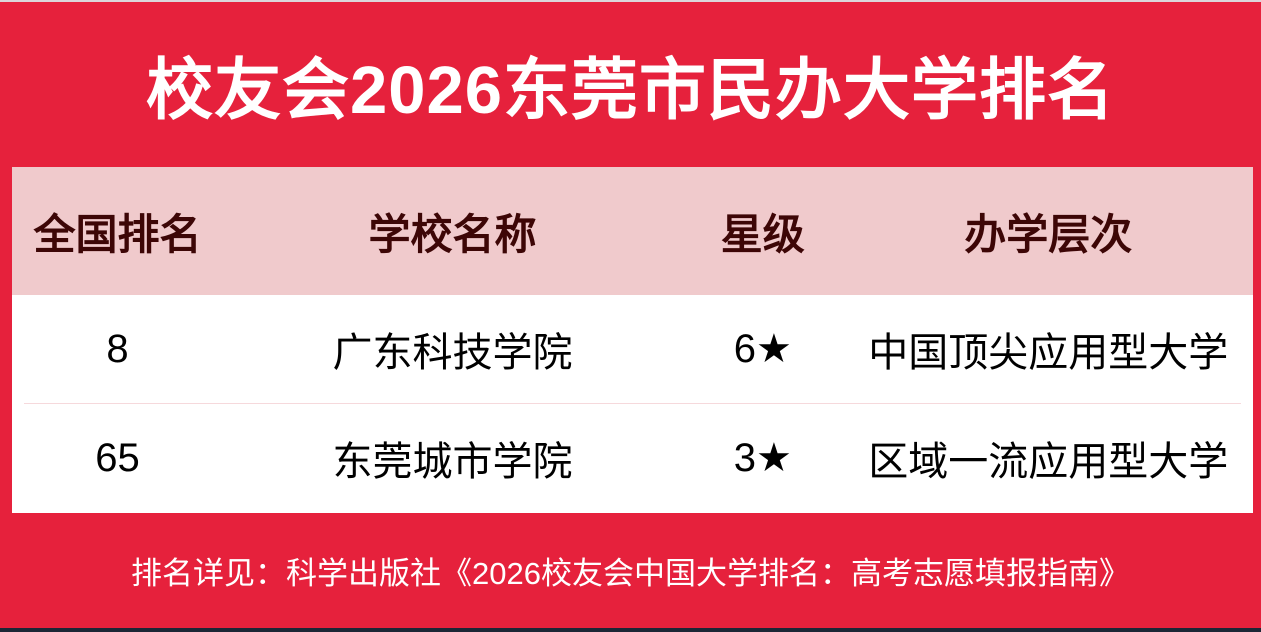 The image size is (1261, 632). Describe the element at coordinates (762, 234) in the screenshot. I see `column-header-star-level: 星级` at that location.